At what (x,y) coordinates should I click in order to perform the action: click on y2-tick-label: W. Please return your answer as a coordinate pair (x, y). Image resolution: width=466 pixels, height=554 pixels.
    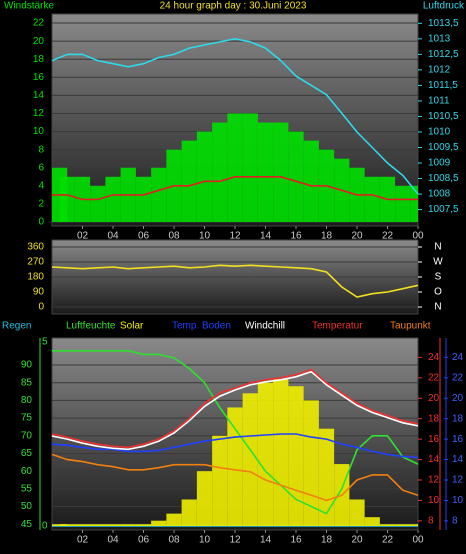
    Looking at the image, I should click on (438, 262).